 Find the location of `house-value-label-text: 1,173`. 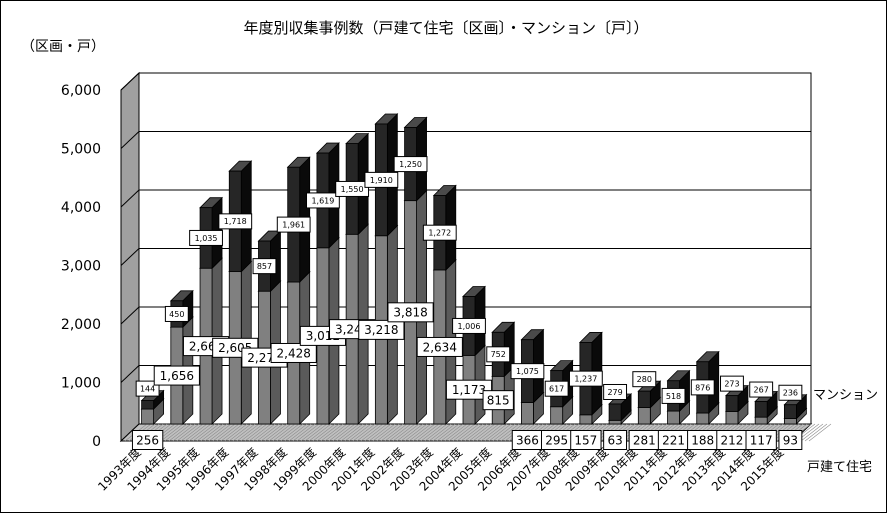

house-value-label-text: 1,173 is located at coordinates (469, 390).